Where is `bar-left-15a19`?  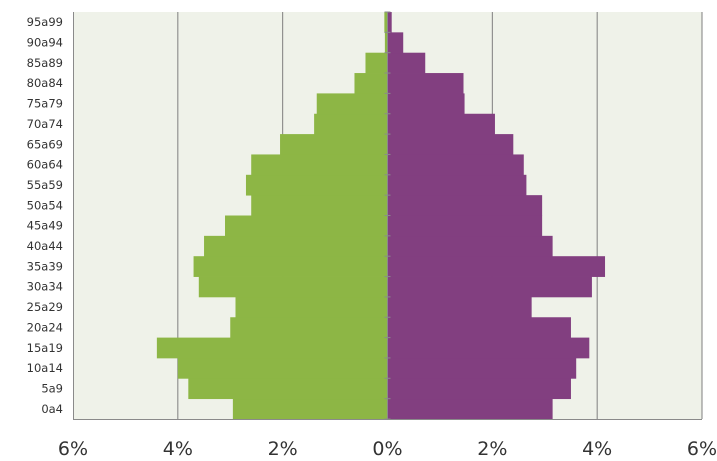 bar-left-15a19 is located at coordinates (272, 348).